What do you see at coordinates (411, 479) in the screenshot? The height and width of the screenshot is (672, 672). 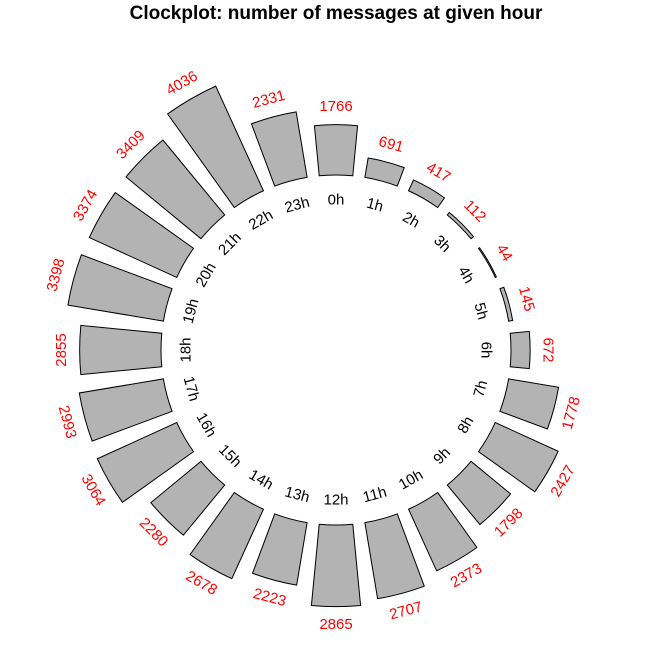 I see `hour-label-10h: 10h` at bounding box center [411, 479].